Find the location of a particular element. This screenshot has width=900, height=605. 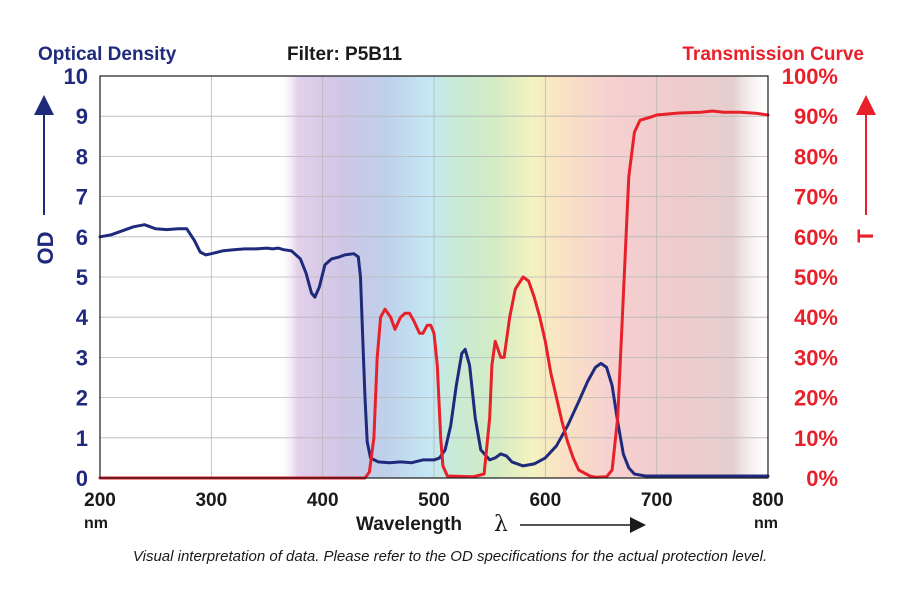

x-tick-label: 500 is located at coordinates (434, 500).